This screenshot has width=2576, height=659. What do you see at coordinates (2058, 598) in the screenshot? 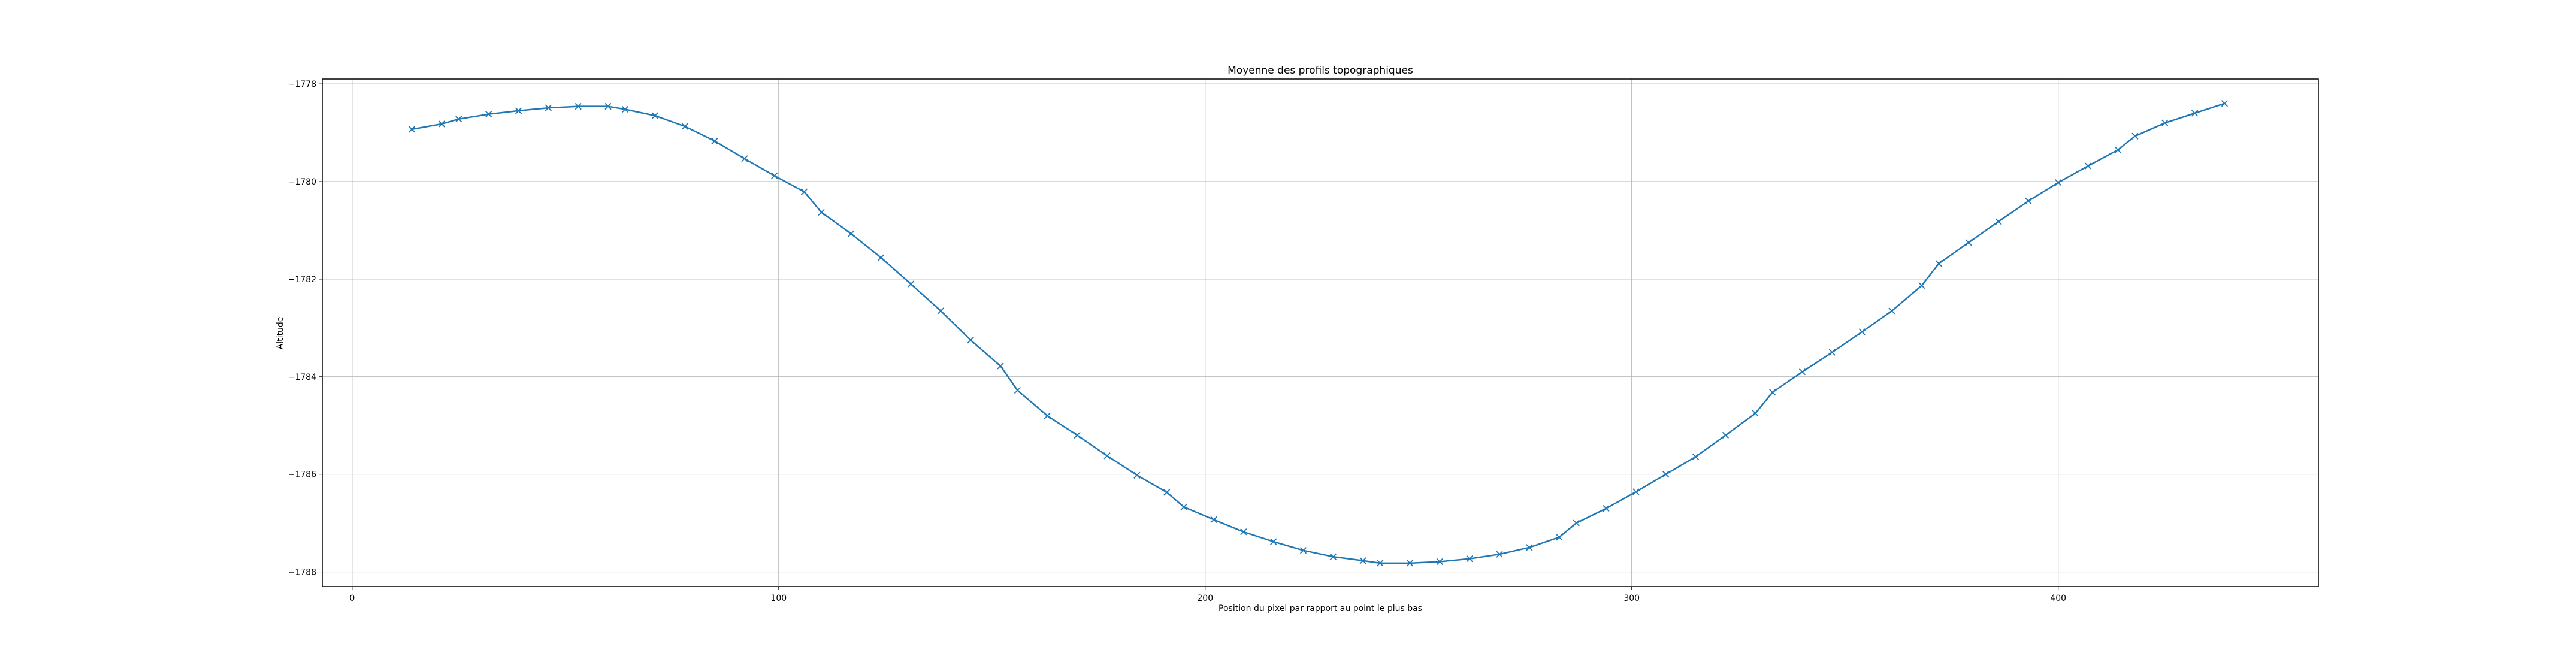
I see `x-tick-label: 400` at bounding box center [2058, 598].